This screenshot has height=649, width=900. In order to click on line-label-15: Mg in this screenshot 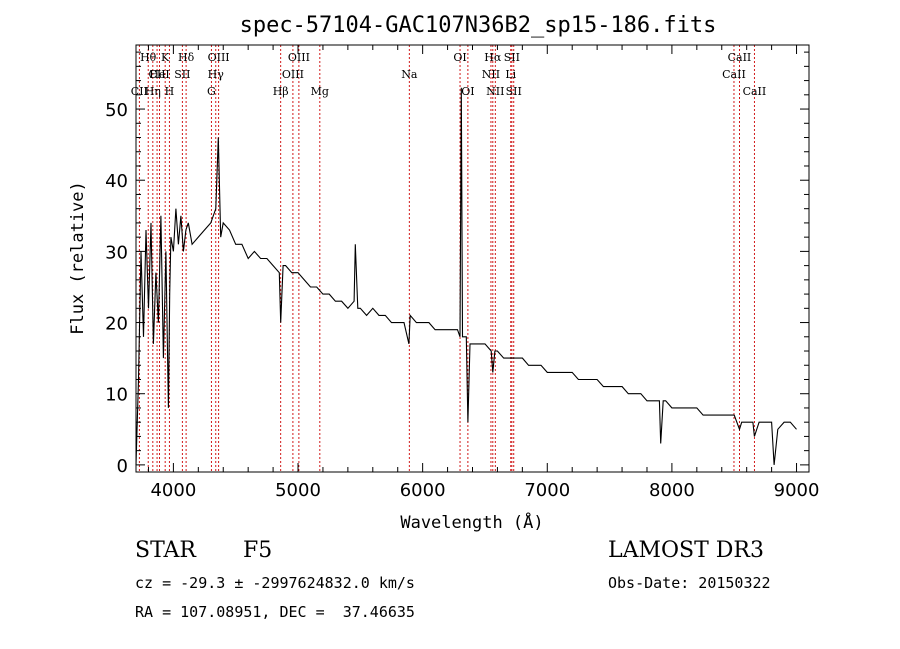, I will do `click(320, 91)`.